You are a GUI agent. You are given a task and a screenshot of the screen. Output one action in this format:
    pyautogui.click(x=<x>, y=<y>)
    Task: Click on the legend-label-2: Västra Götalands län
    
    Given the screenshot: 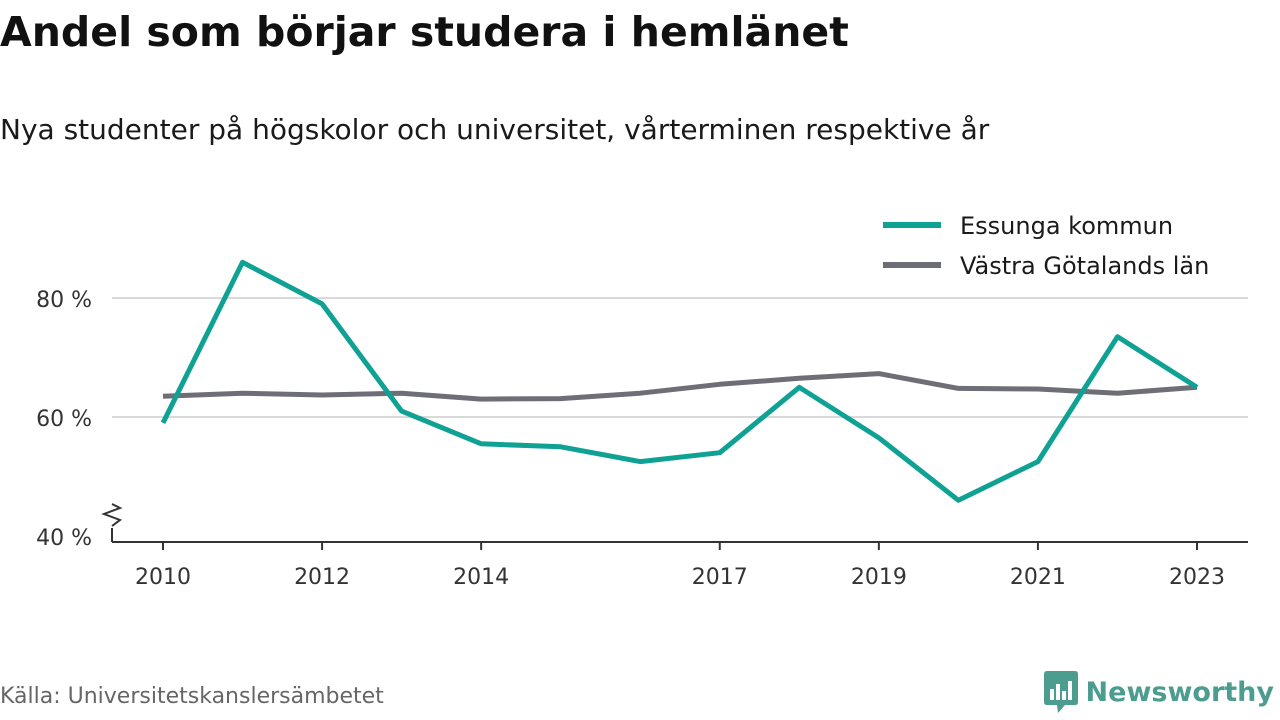 What is the action you would take?
    pyautogui.click(x=1084, y=266)
    